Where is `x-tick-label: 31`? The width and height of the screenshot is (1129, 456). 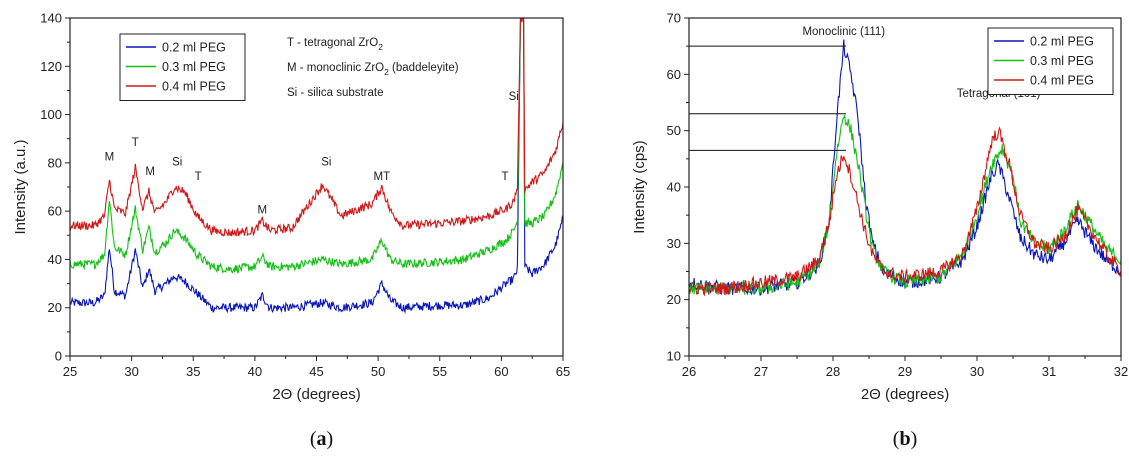
x-tick-label: 31 is located at coordinates (1049, 371).